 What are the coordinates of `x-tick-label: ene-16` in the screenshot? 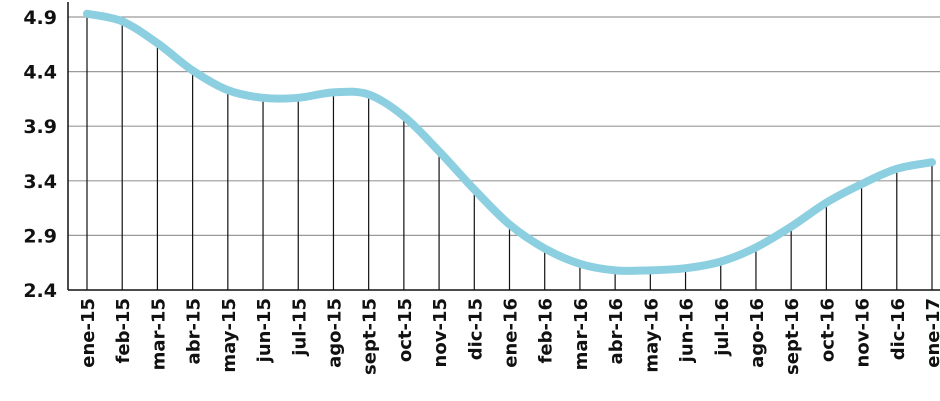 It's located at (511, 333).